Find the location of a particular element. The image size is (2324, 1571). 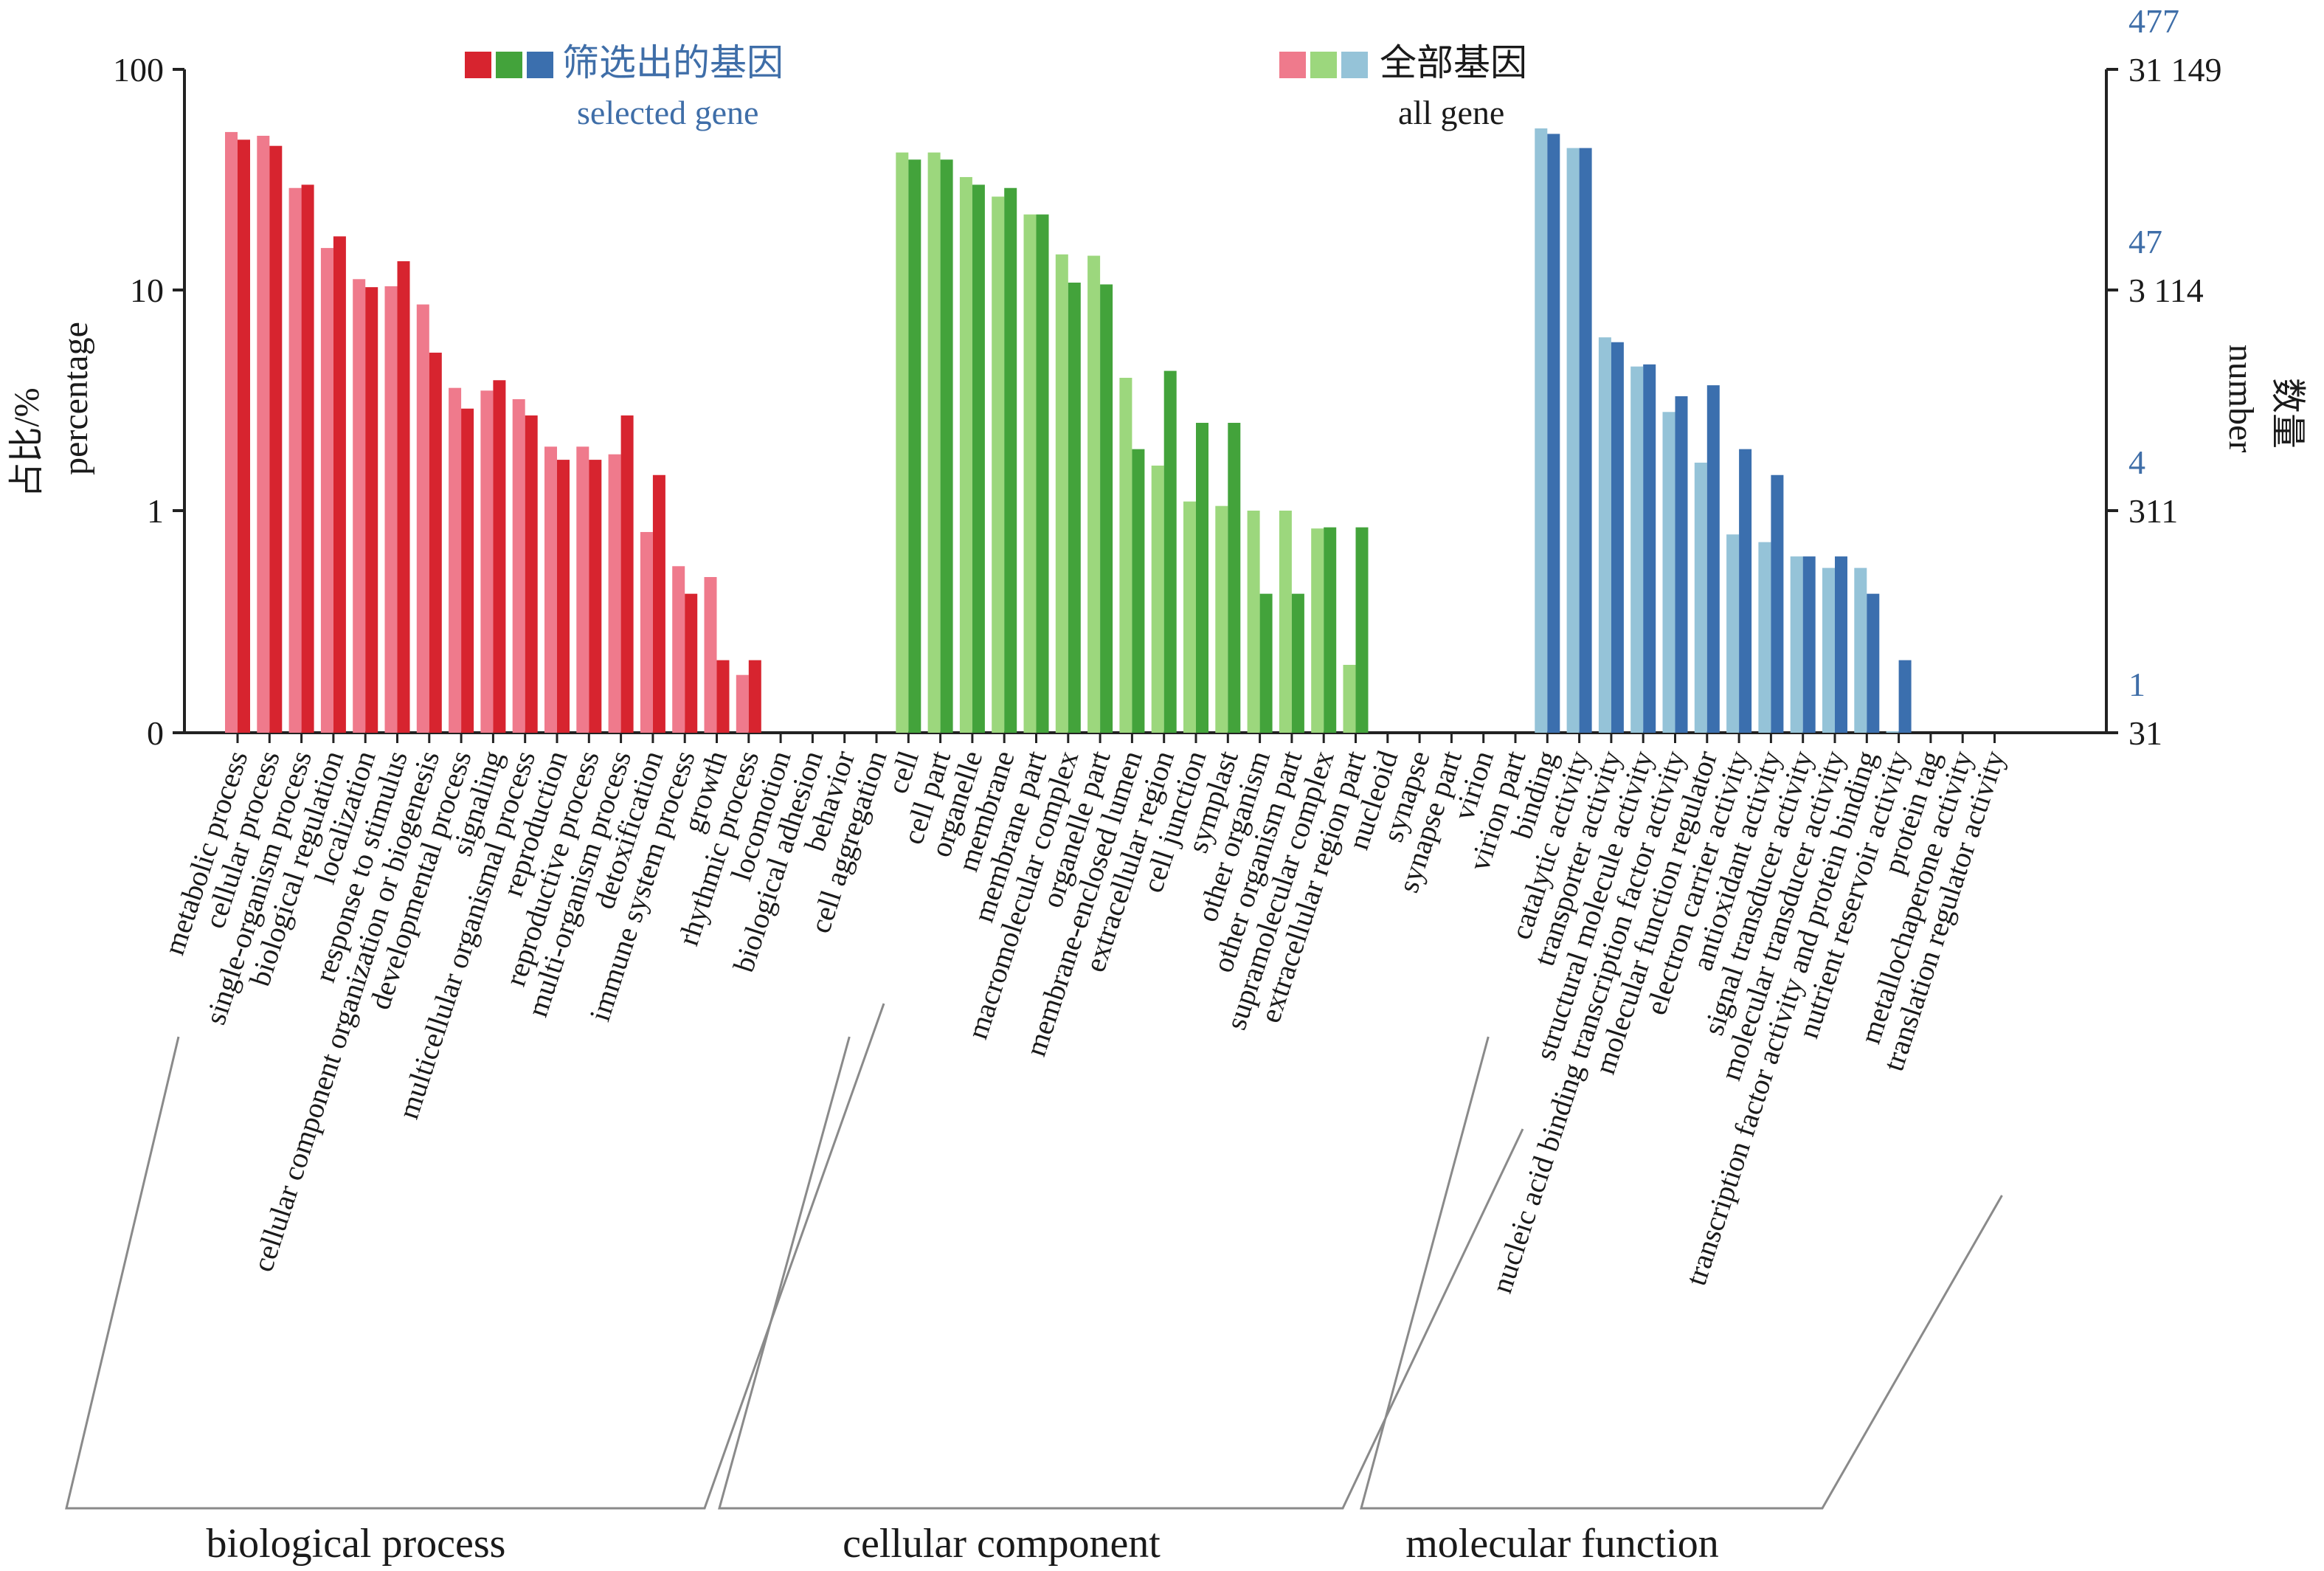

y-axis-right-ticks: 31 149 3 114 311 31 477 47 4 1 is located at coordinates (2164, 377).